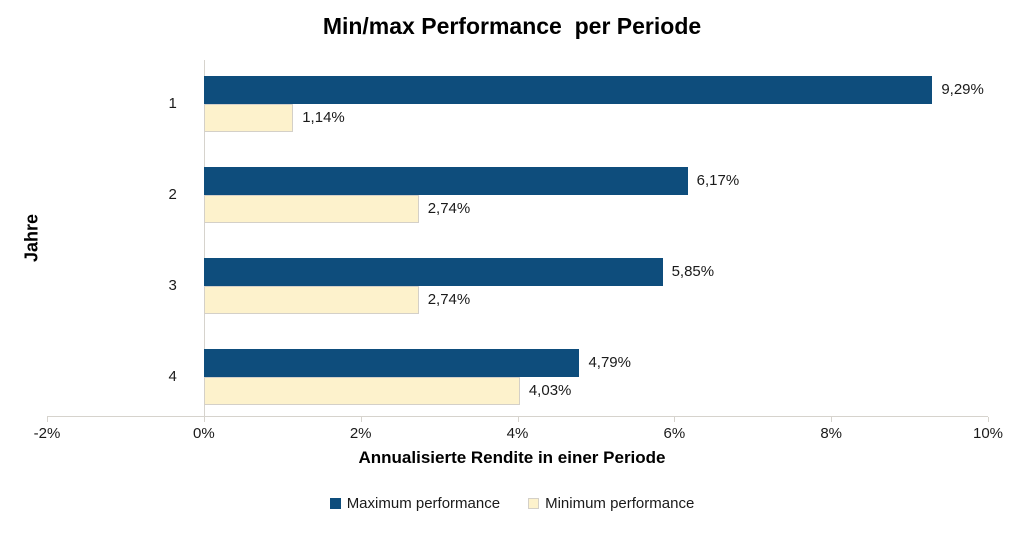 This screenshot has width=1024, height=535. What do you see at coordinates (172, 285) in the screenshot?
I see `category-label-3: 3` at bounding box center [172, 285].